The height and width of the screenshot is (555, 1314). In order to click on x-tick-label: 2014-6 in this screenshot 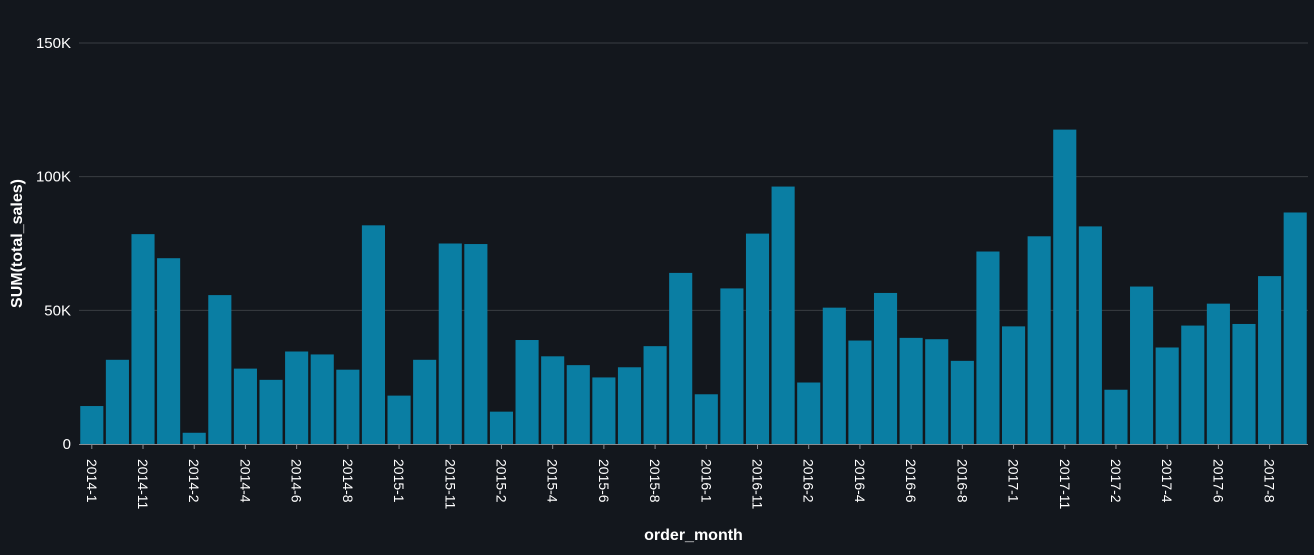, I will do `click(297, 481)`.